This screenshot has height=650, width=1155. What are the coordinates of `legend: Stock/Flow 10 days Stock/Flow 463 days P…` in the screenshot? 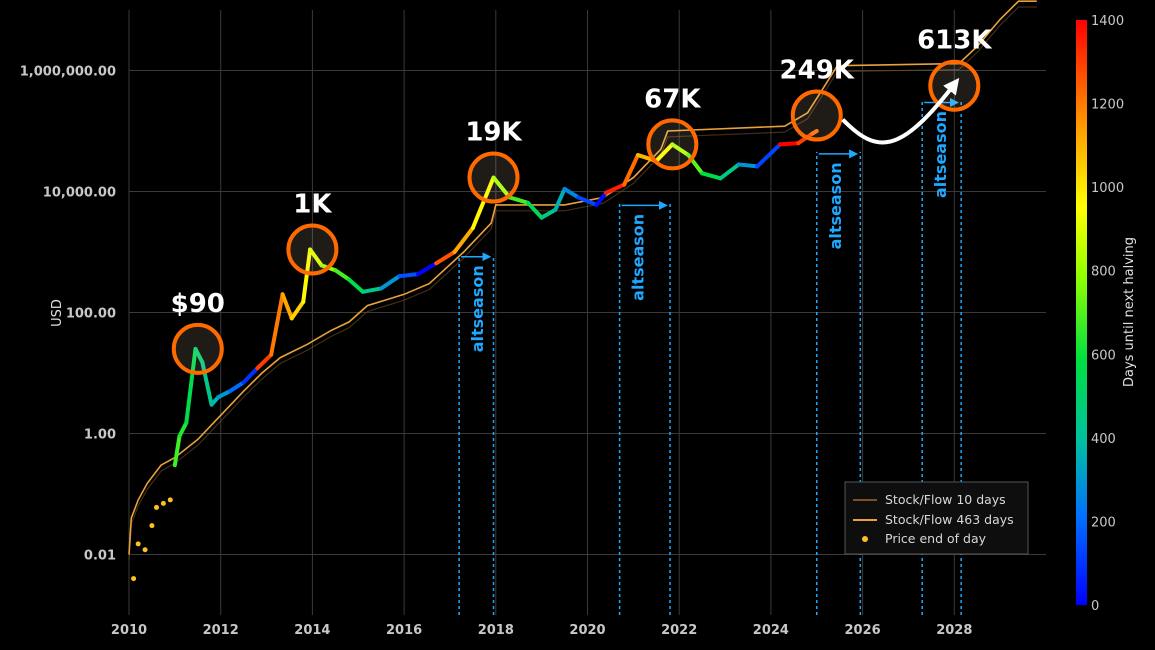 It's located at (936, 518).